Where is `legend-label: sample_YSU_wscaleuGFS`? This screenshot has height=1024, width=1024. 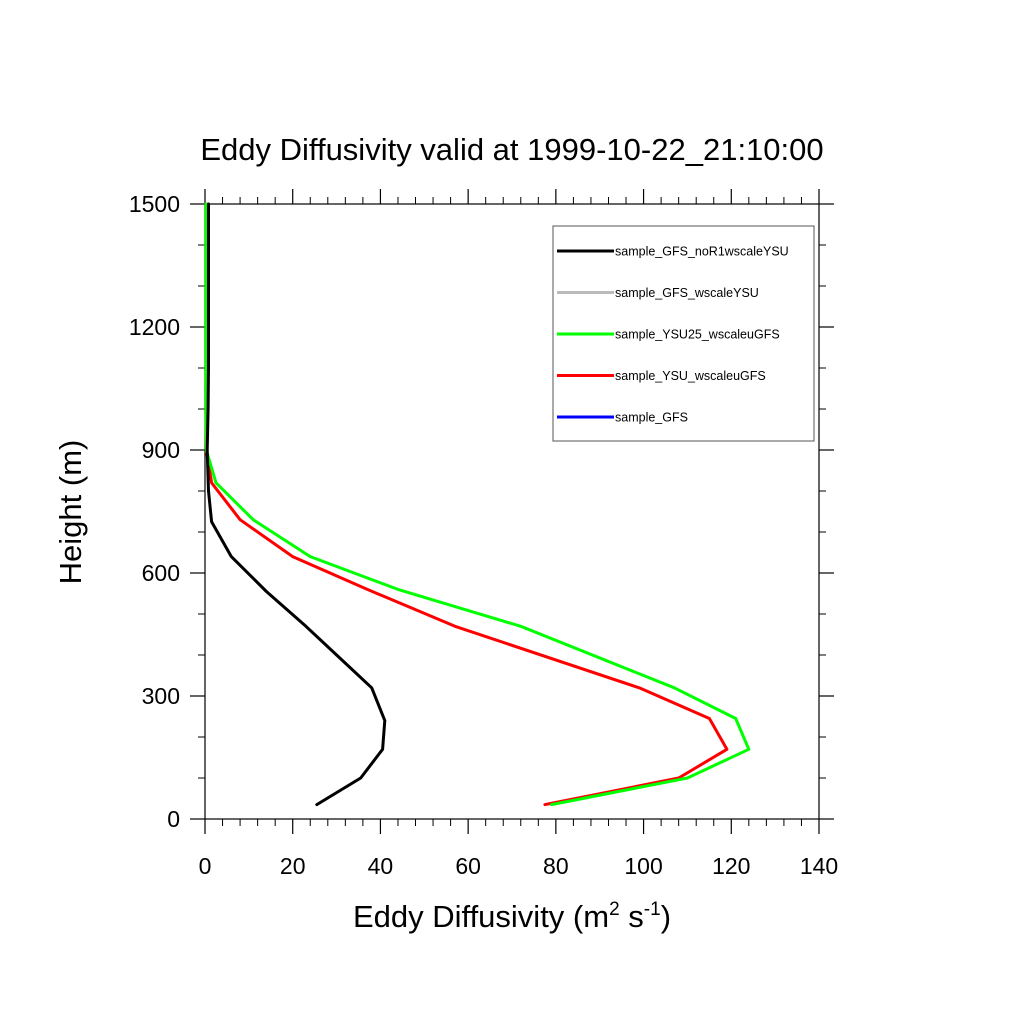
legend-label: sample_YSU_wscaleuGFS is located at coordinates (690, 376).